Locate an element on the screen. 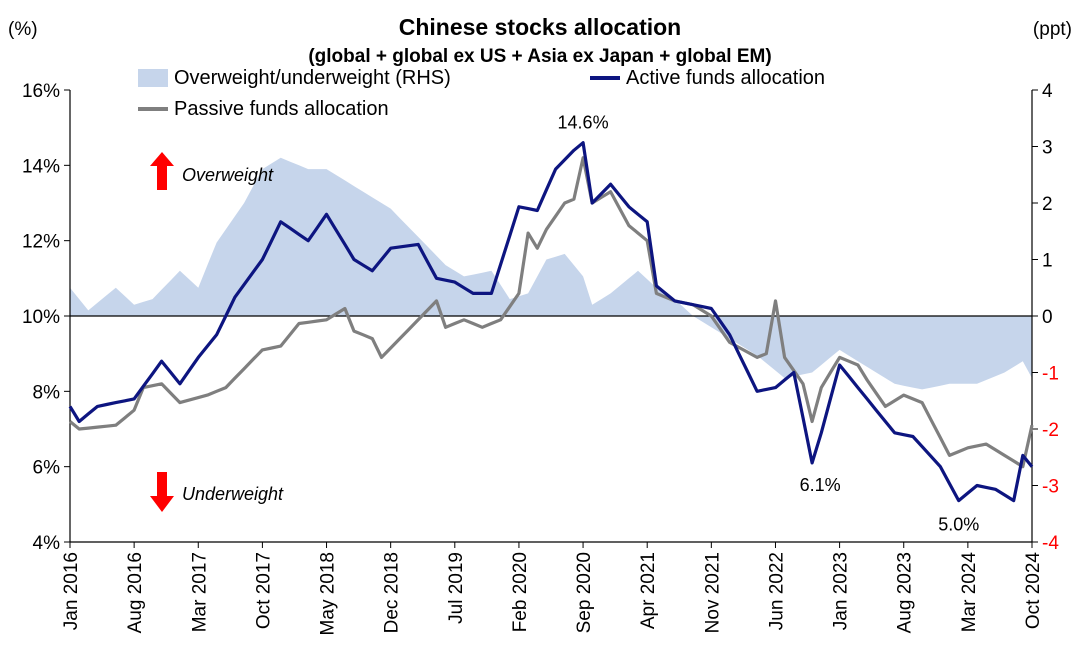  x-tick-label: Oct 2017 is located at coordinates (263, 590).